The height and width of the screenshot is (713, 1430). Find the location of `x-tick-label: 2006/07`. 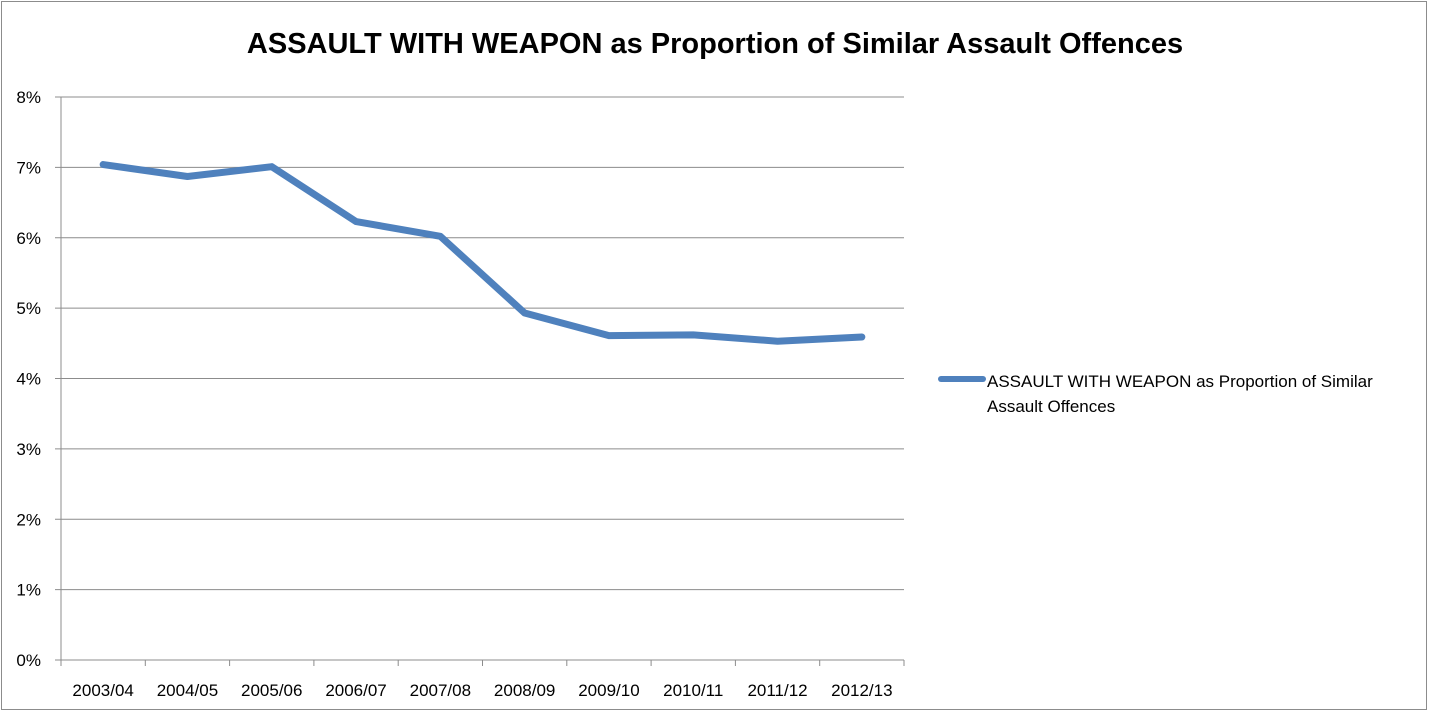

x-tick-label: 2006/07 is located at coordinates (355, 690).